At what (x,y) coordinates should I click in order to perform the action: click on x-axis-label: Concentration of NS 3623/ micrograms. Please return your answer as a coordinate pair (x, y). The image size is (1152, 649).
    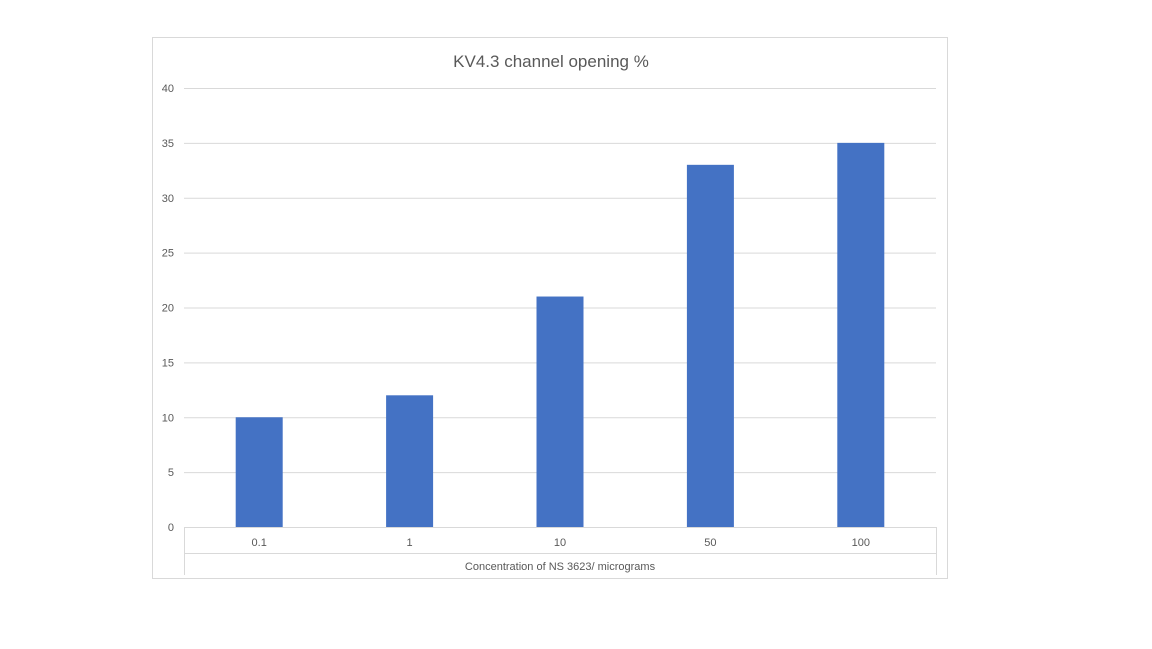
    Looking at the image, I should click on (560, 567).